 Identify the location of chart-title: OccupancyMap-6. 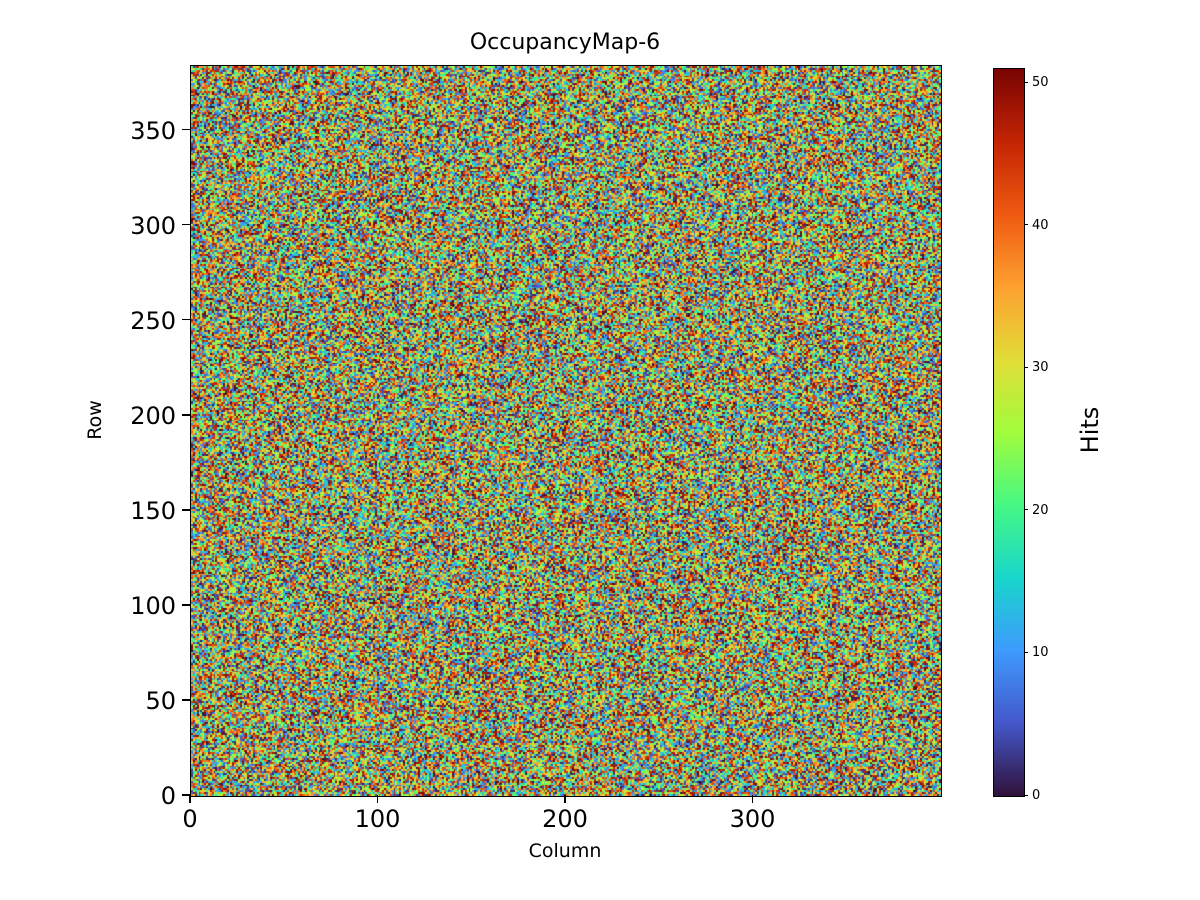
(565, 42).